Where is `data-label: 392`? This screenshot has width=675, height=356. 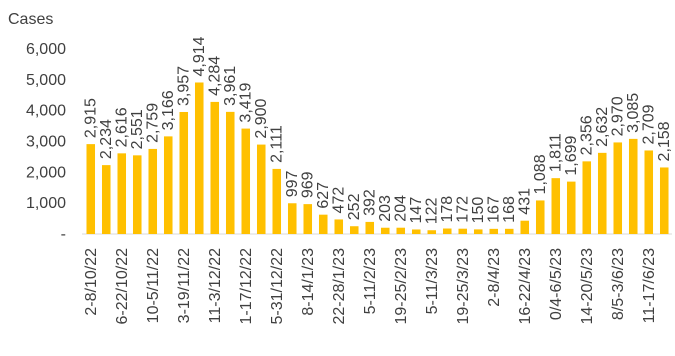
data-label: 392 is located at coordinates (370, 202).